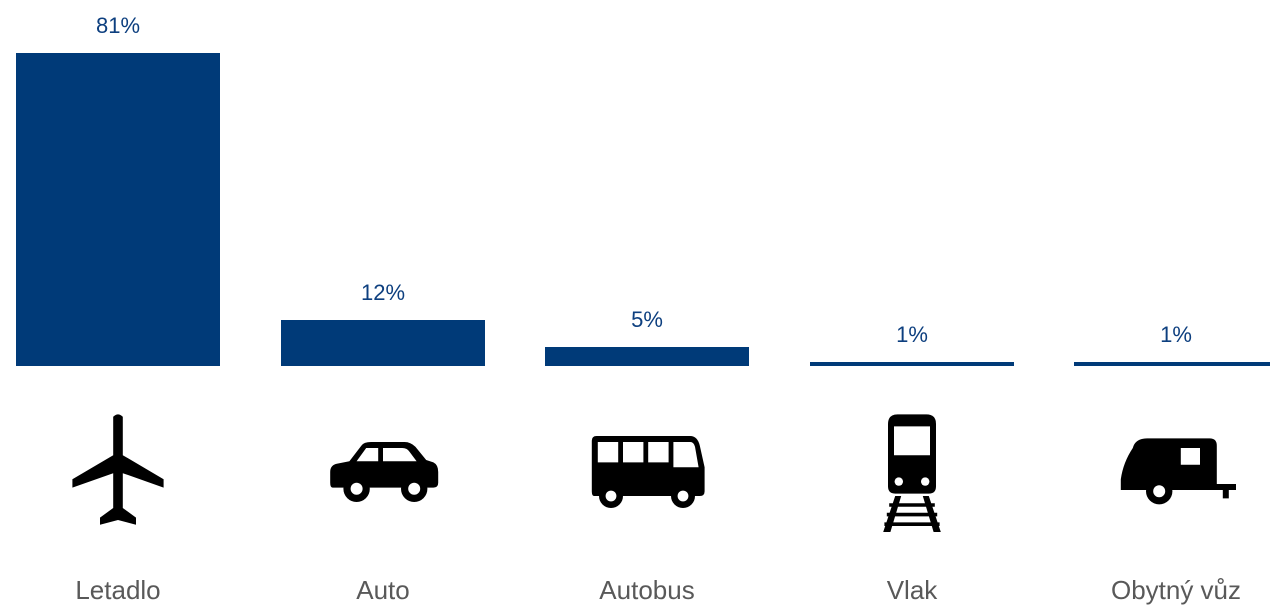 This screenshot has width=1270, height=606. I want to click on category-label: Auto, so click(383, 590).